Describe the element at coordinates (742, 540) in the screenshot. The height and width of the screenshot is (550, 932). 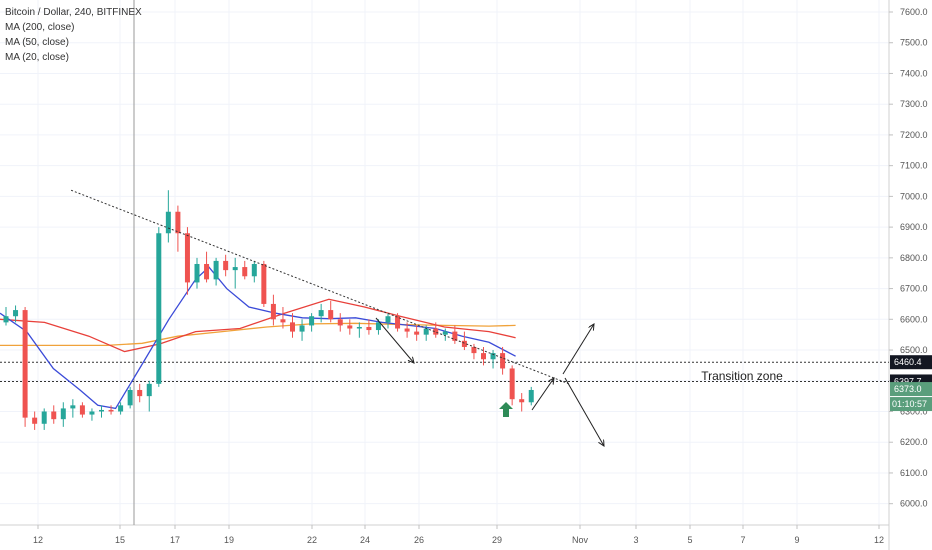
I see `x-tick-label: 7` at that location.